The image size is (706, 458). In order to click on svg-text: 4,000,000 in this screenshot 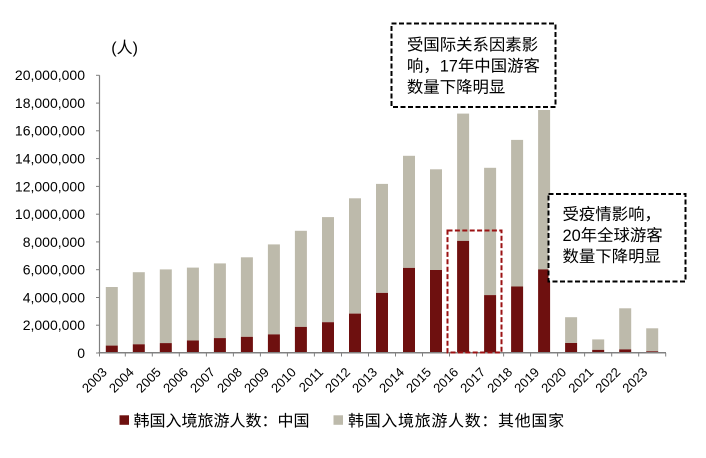, I will do `click(54, 297)`.